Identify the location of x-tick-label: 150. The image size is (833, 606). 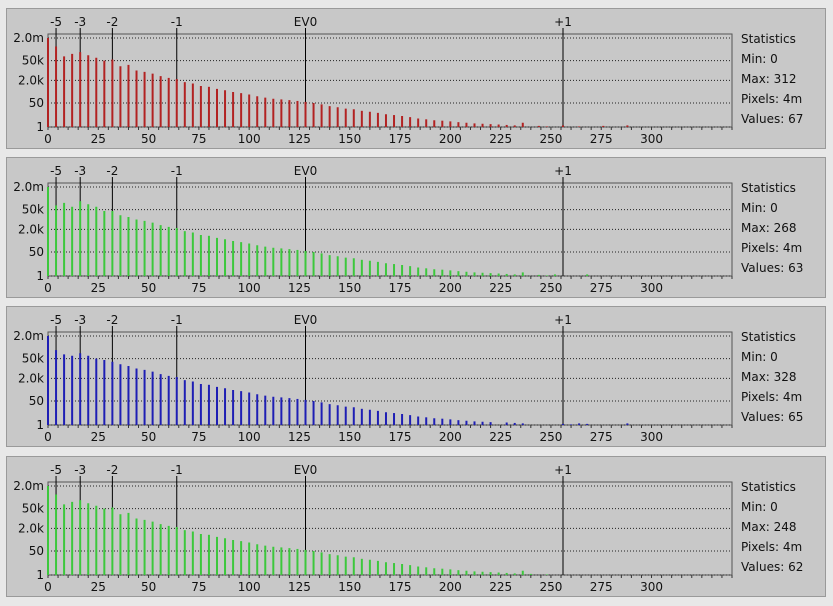
(349, 587).